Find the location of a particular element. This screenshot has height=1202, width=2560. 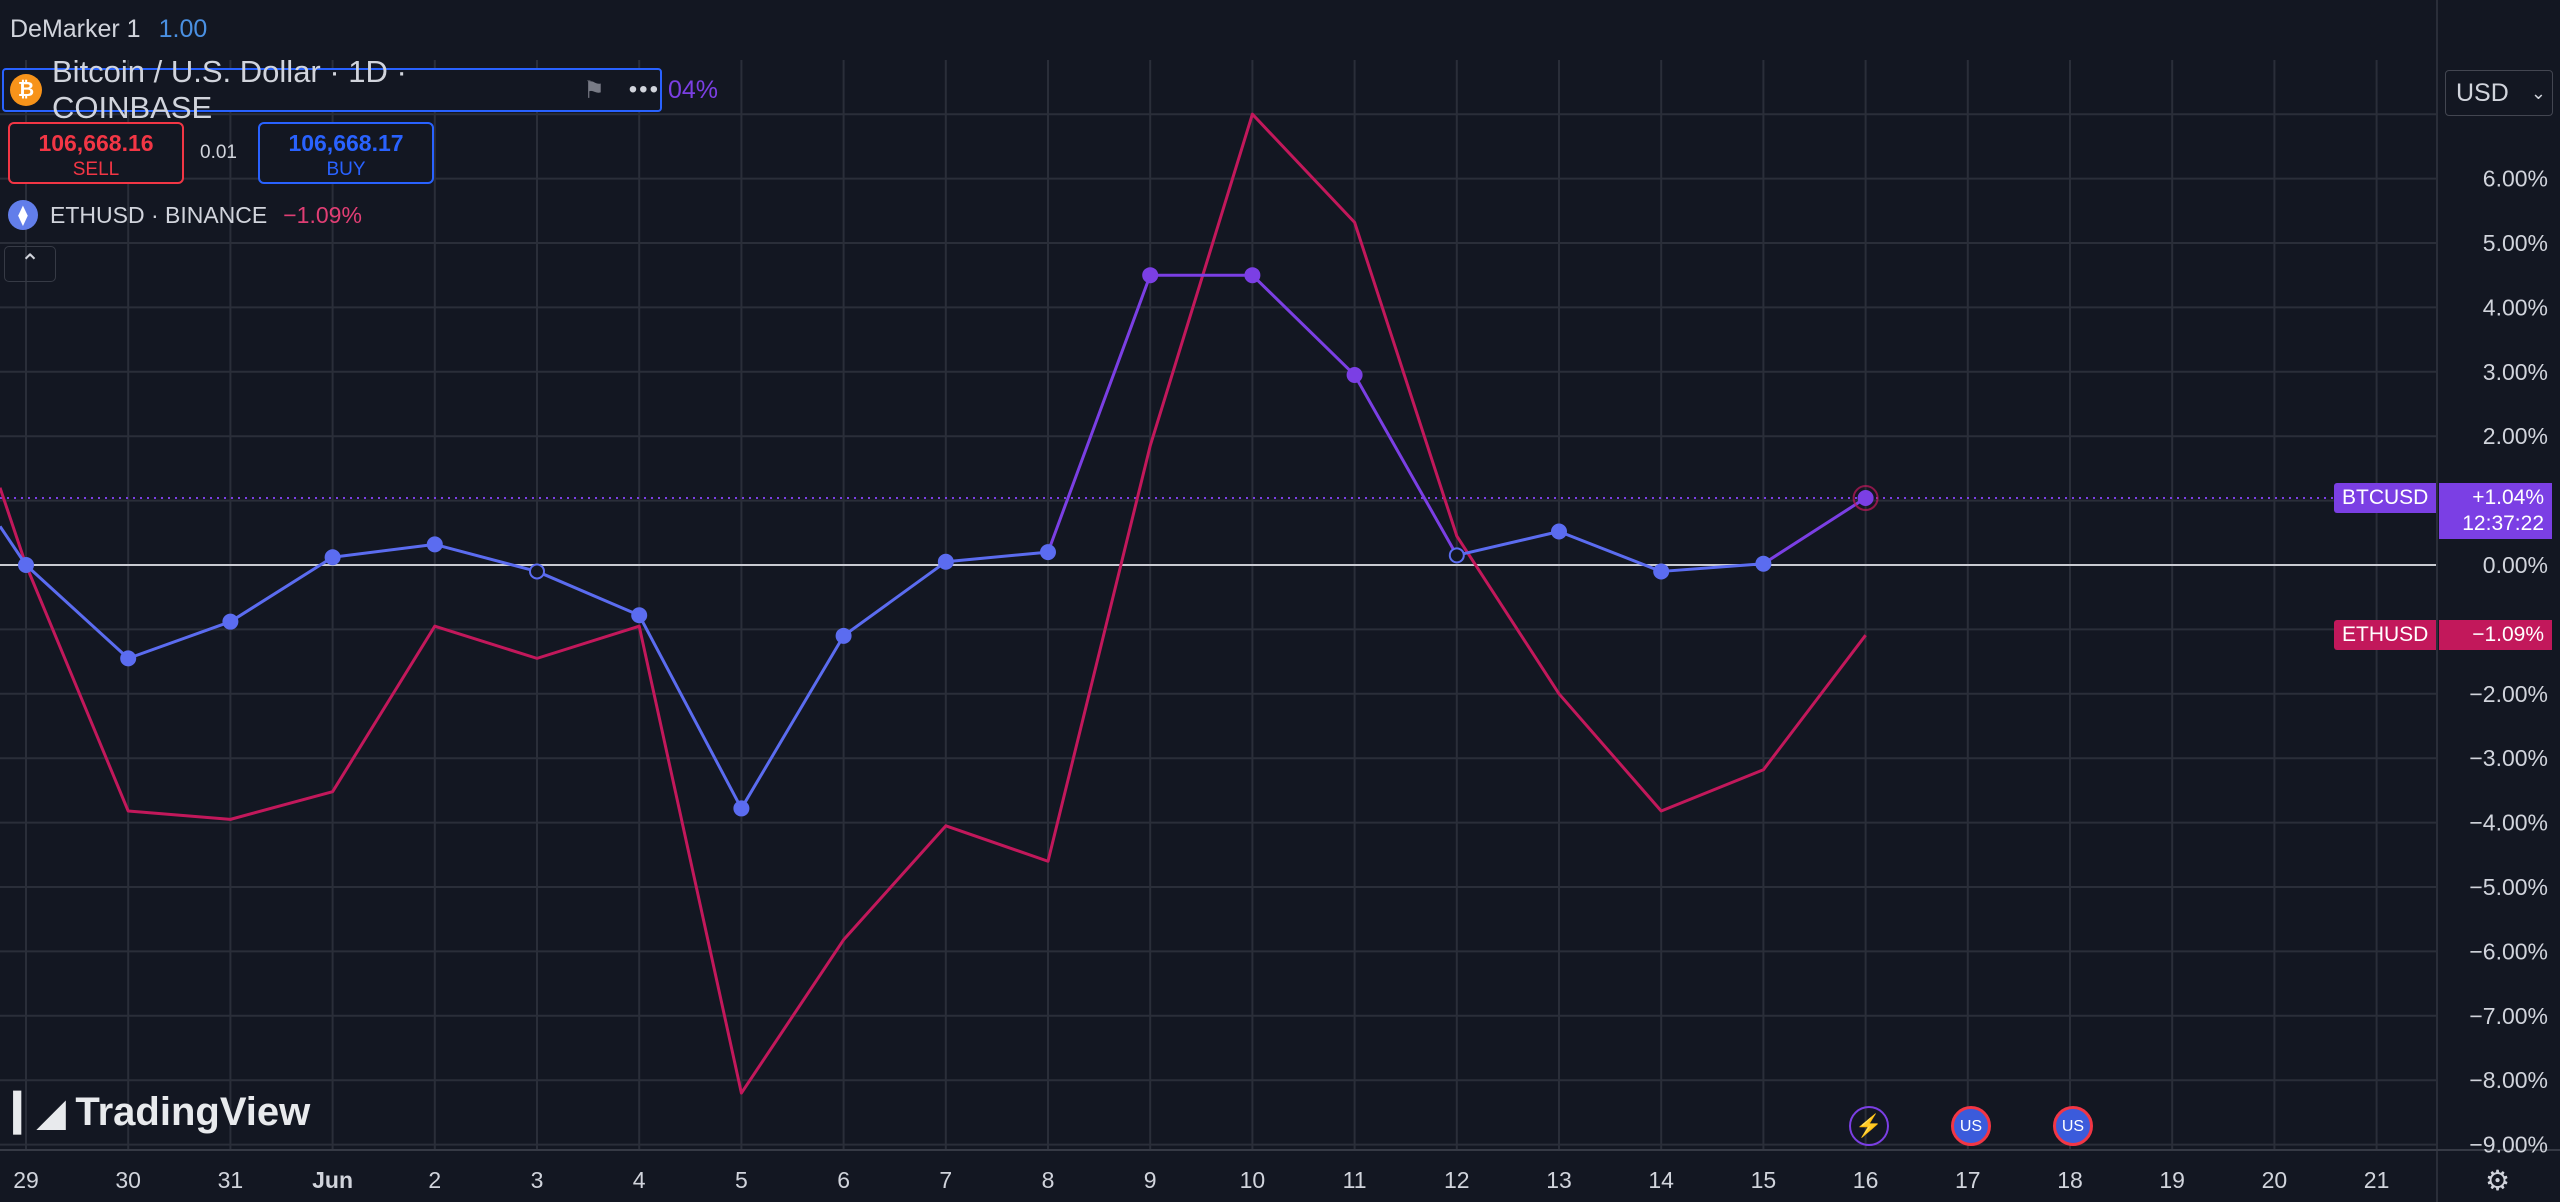

y-tick-label: 5.00% is located at coordinates (2515, 243).